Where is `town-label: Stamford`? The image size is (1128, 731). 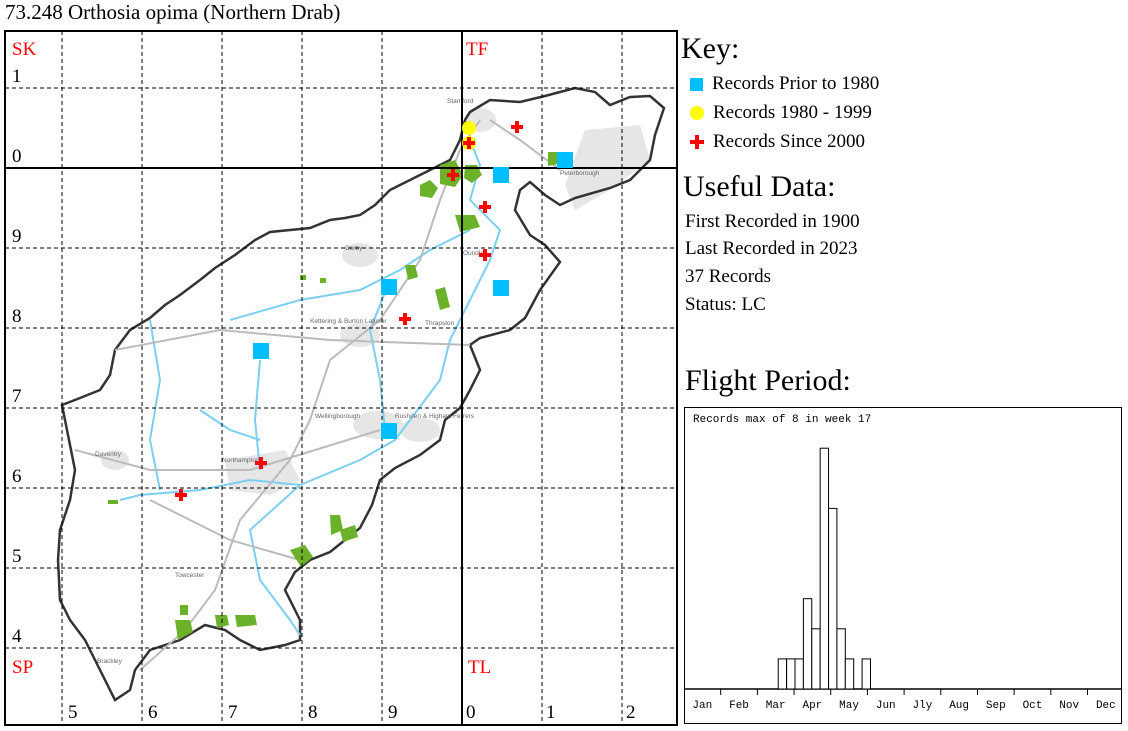
town-label: Stamford is located at coordinates (460, 101).